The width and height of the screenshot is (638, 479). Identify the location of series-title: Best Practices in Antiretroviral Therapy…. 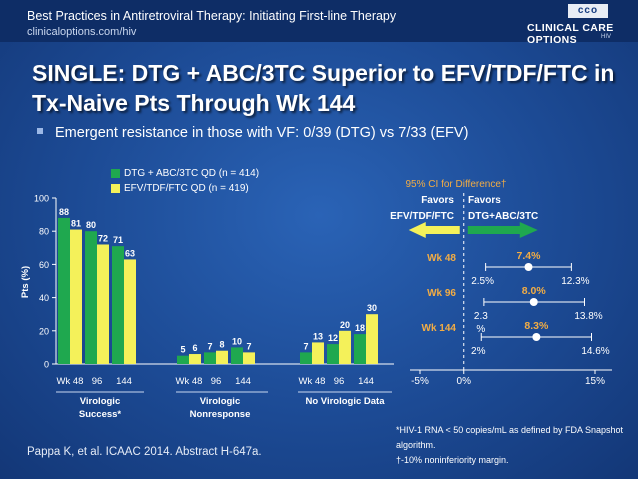
(212, 16).